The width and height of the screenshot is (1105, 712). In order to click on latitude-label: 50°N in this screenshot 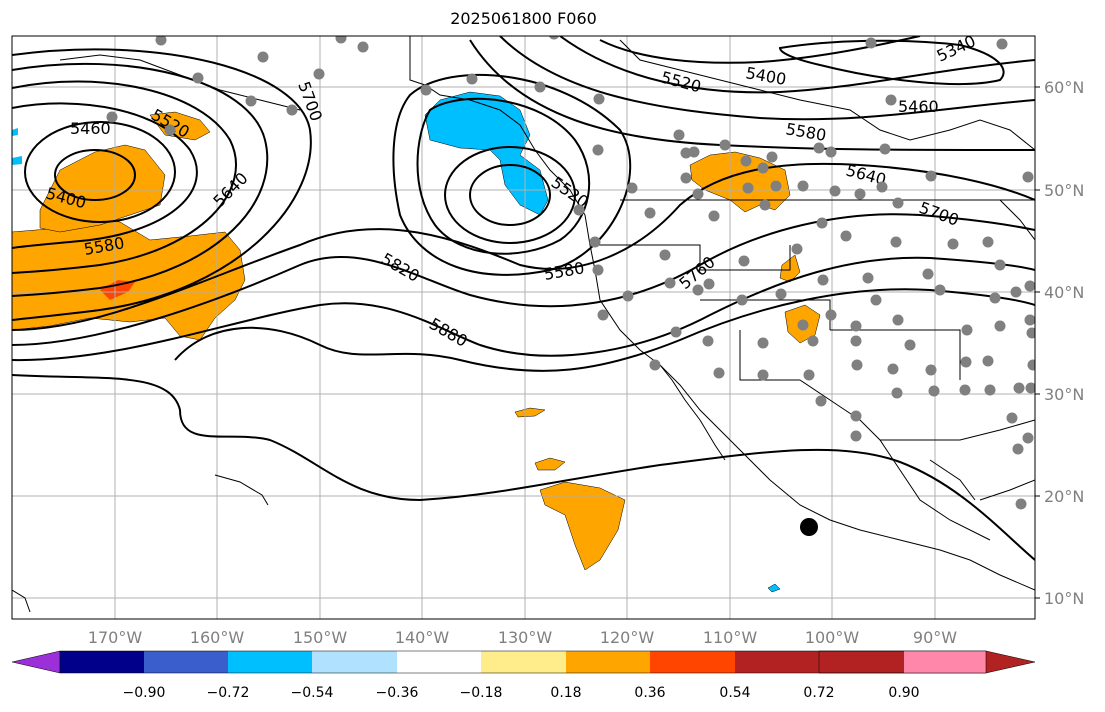, I will do `click(1064, 190)`.